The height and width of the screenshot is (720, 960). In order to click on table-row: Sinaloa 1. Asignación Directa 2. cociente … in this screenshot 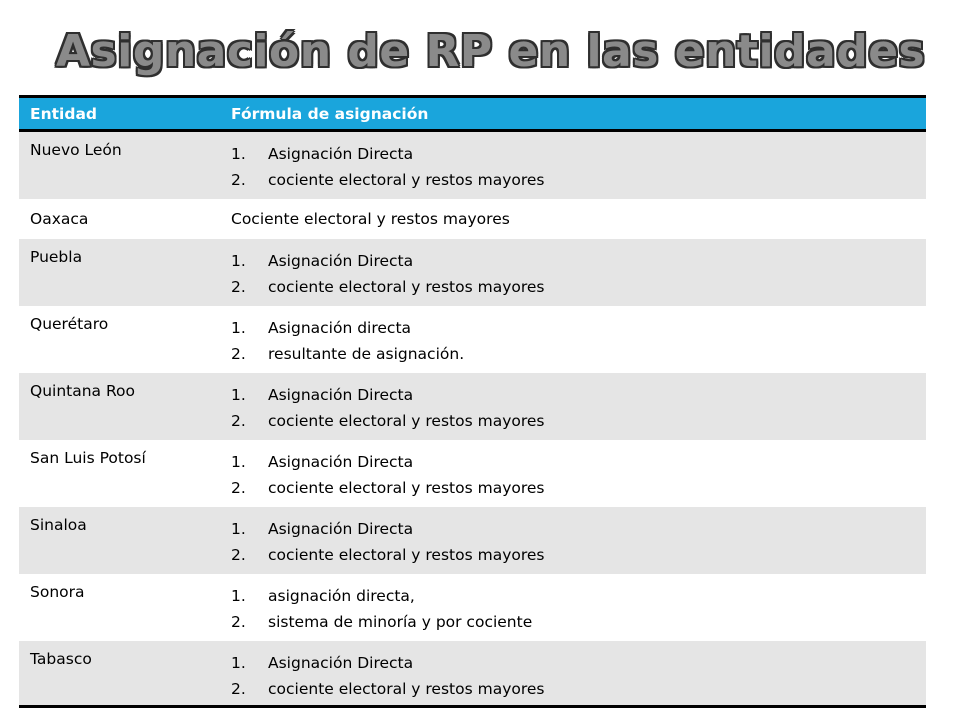, I will do `click(472, 540)`.